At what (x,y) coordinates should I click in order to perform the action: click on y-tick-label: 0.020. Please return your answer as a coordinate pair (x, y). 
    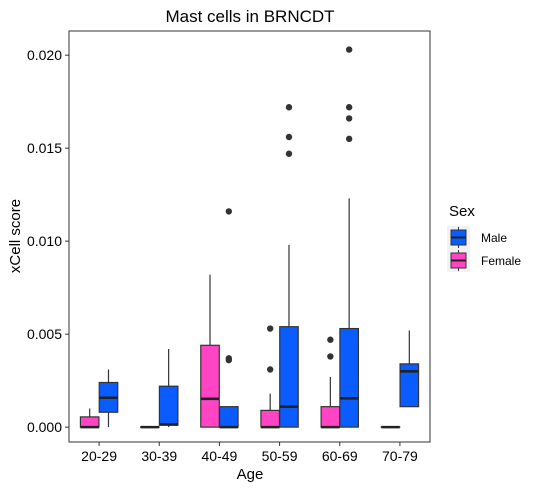
    Looking at the image, I should click on (44, 55).